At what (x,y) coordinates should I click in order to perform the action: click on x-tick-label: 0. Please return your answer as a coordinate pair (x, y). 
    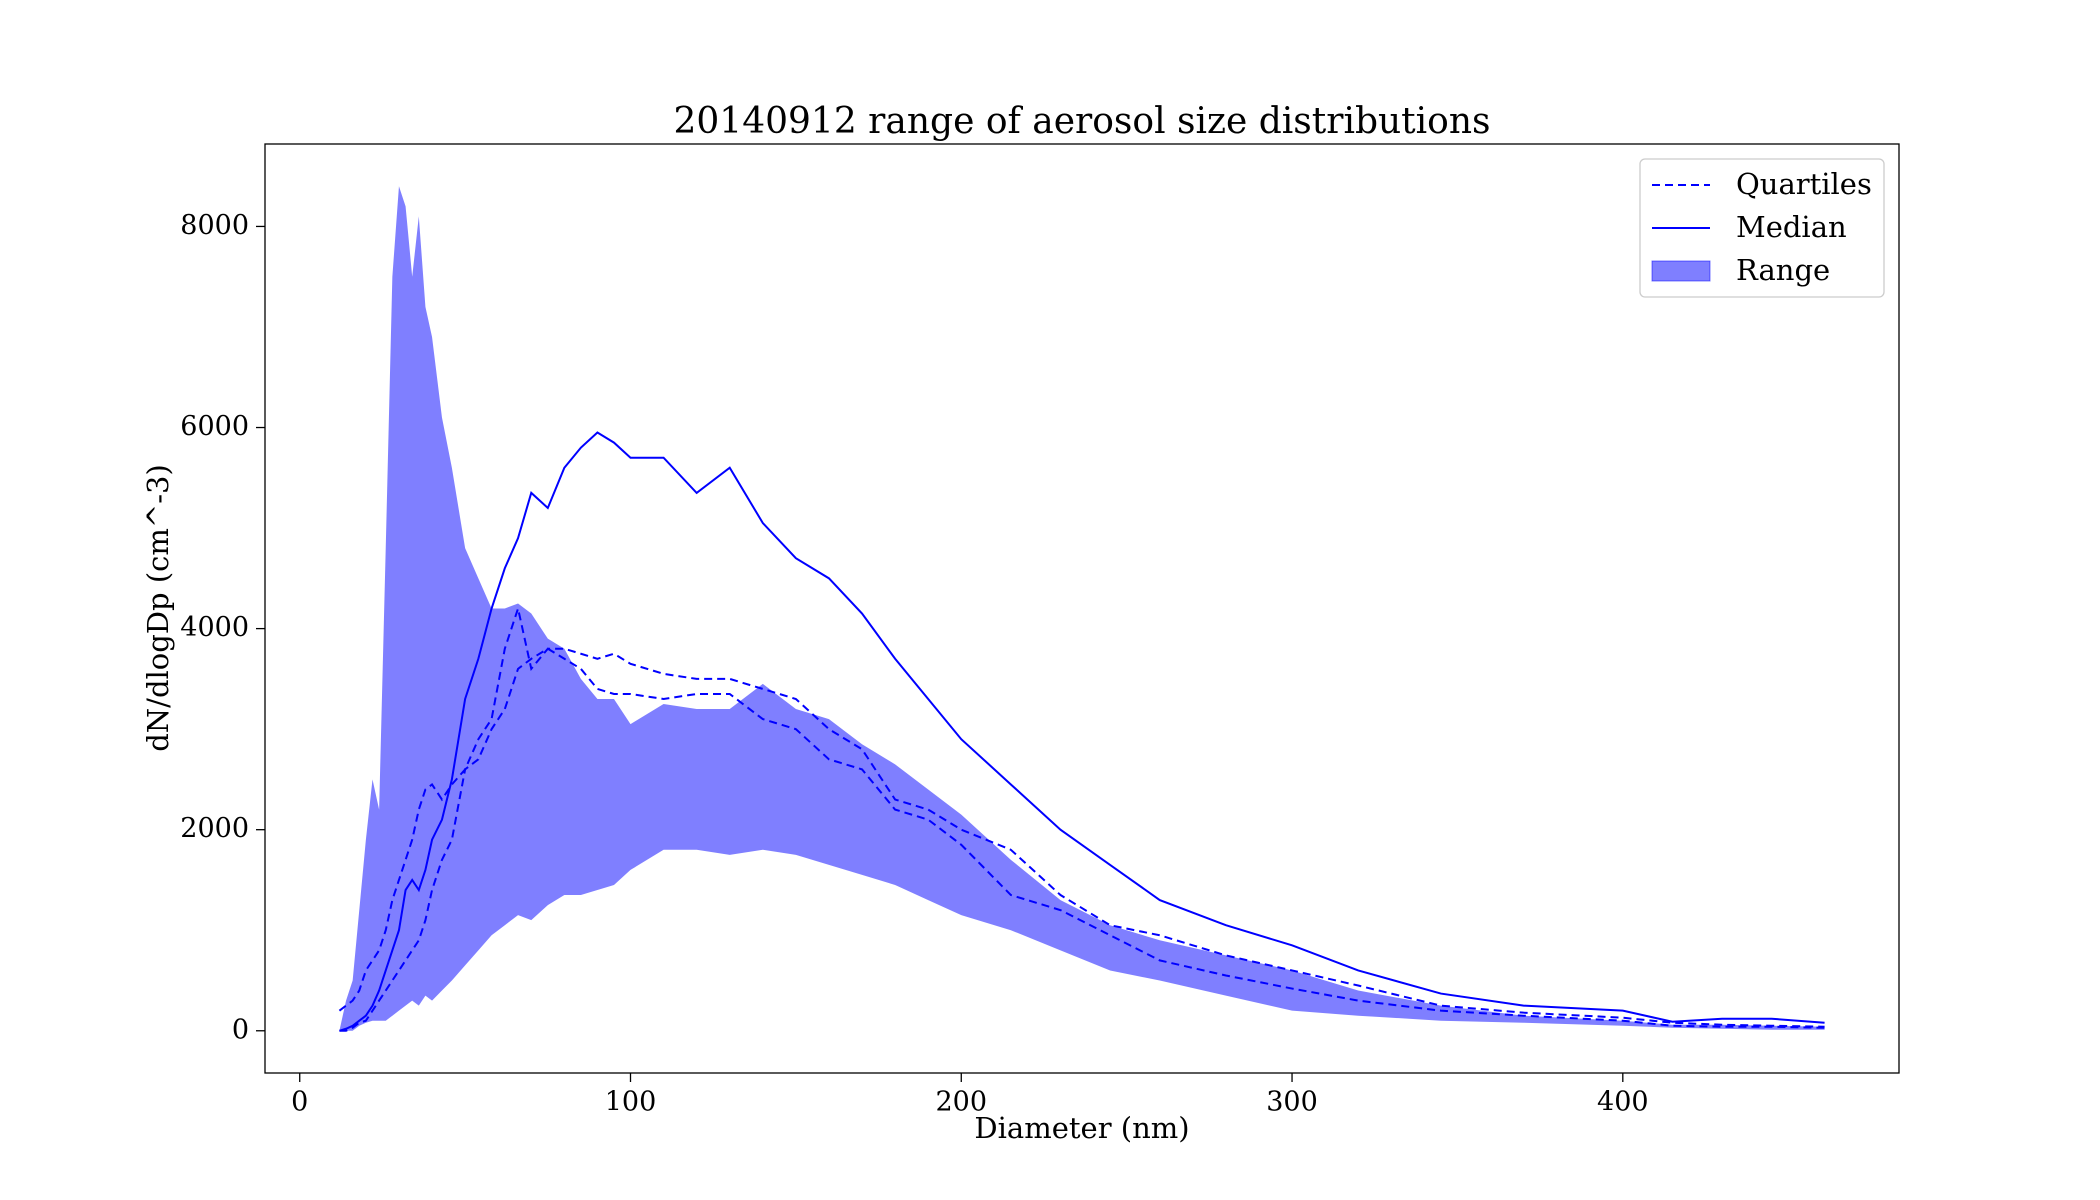
    Looking at the image, I should click on (299, 1102).